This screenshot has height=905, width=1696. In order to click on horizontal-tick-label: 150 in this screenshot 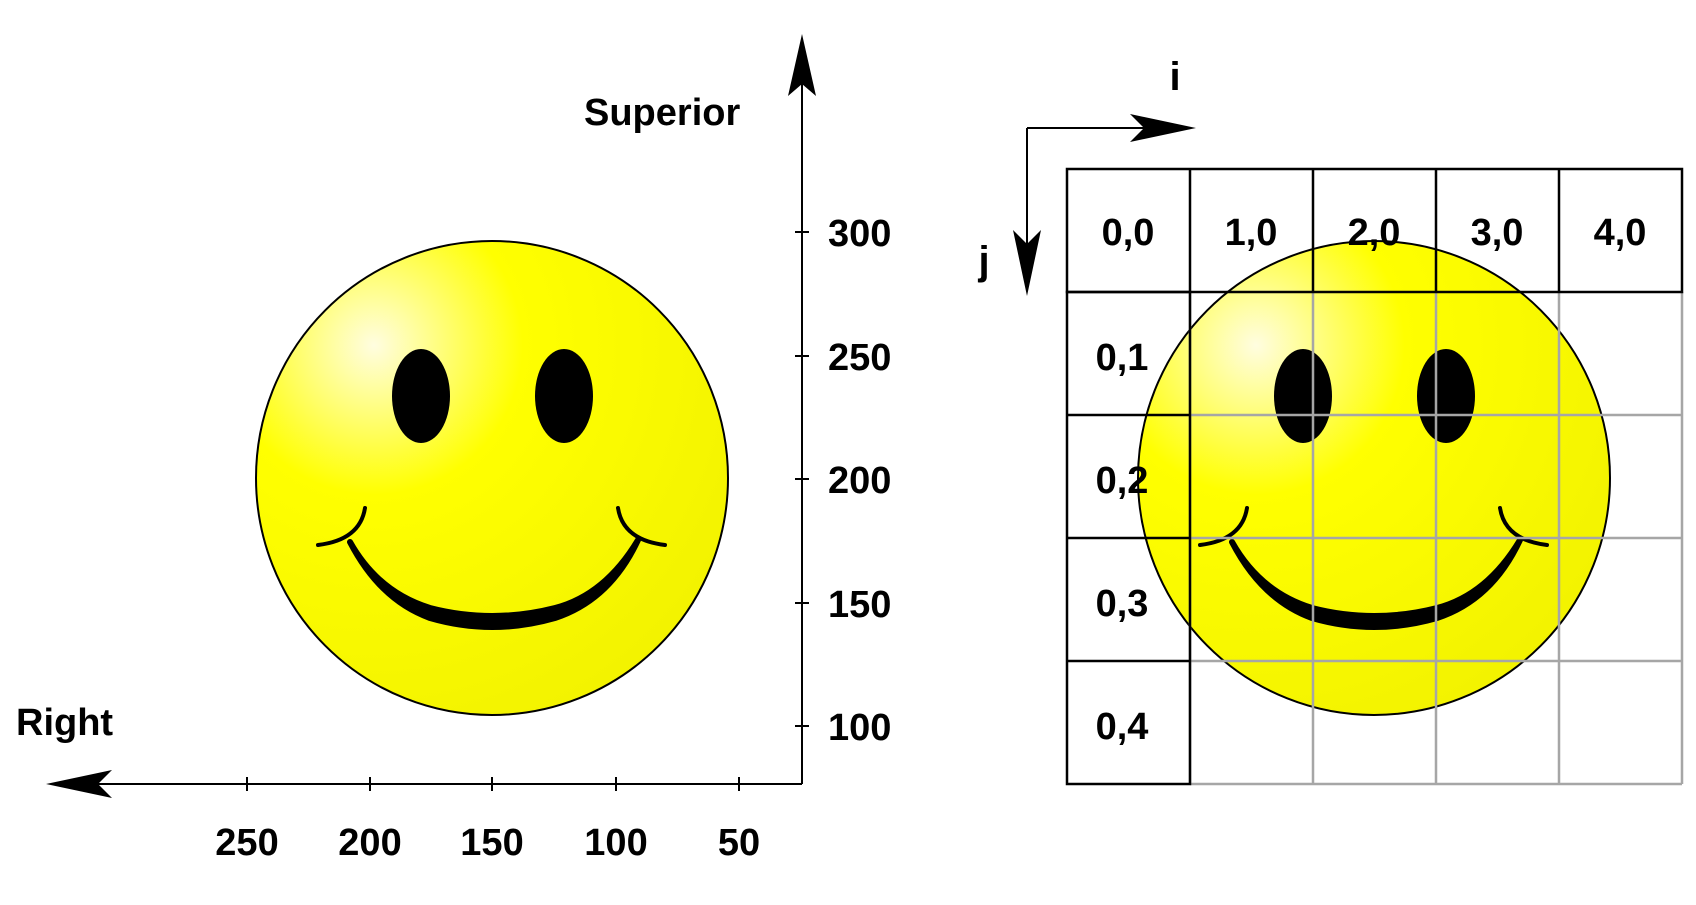, I will do `click(491, 843)`.